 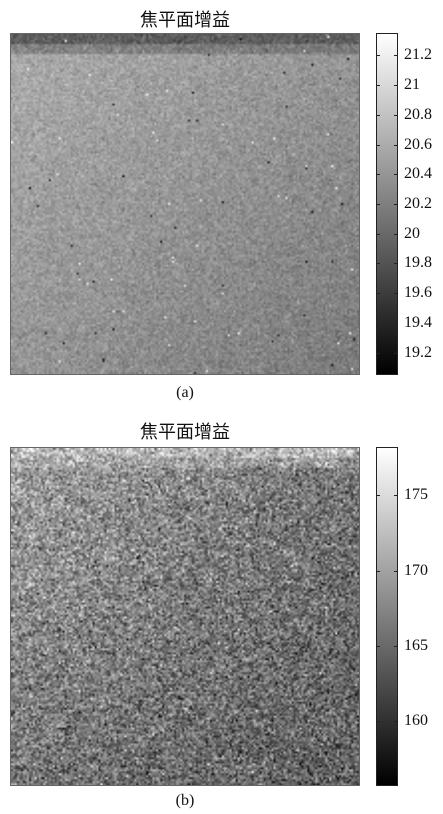 What do you see at coordinates (416, 645) in the screenshot?
I see `colorbar-tick-label: 165` at bounding box center [416, 645].